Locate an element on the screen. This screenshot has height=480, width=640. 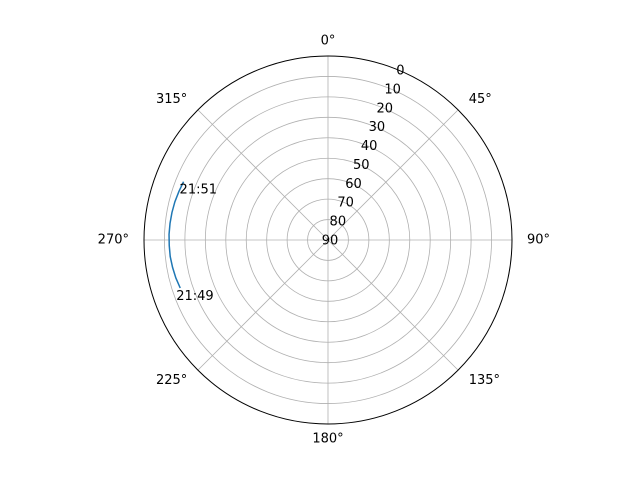
theta-tick-label: 0° is located at coordinates (328, 41).